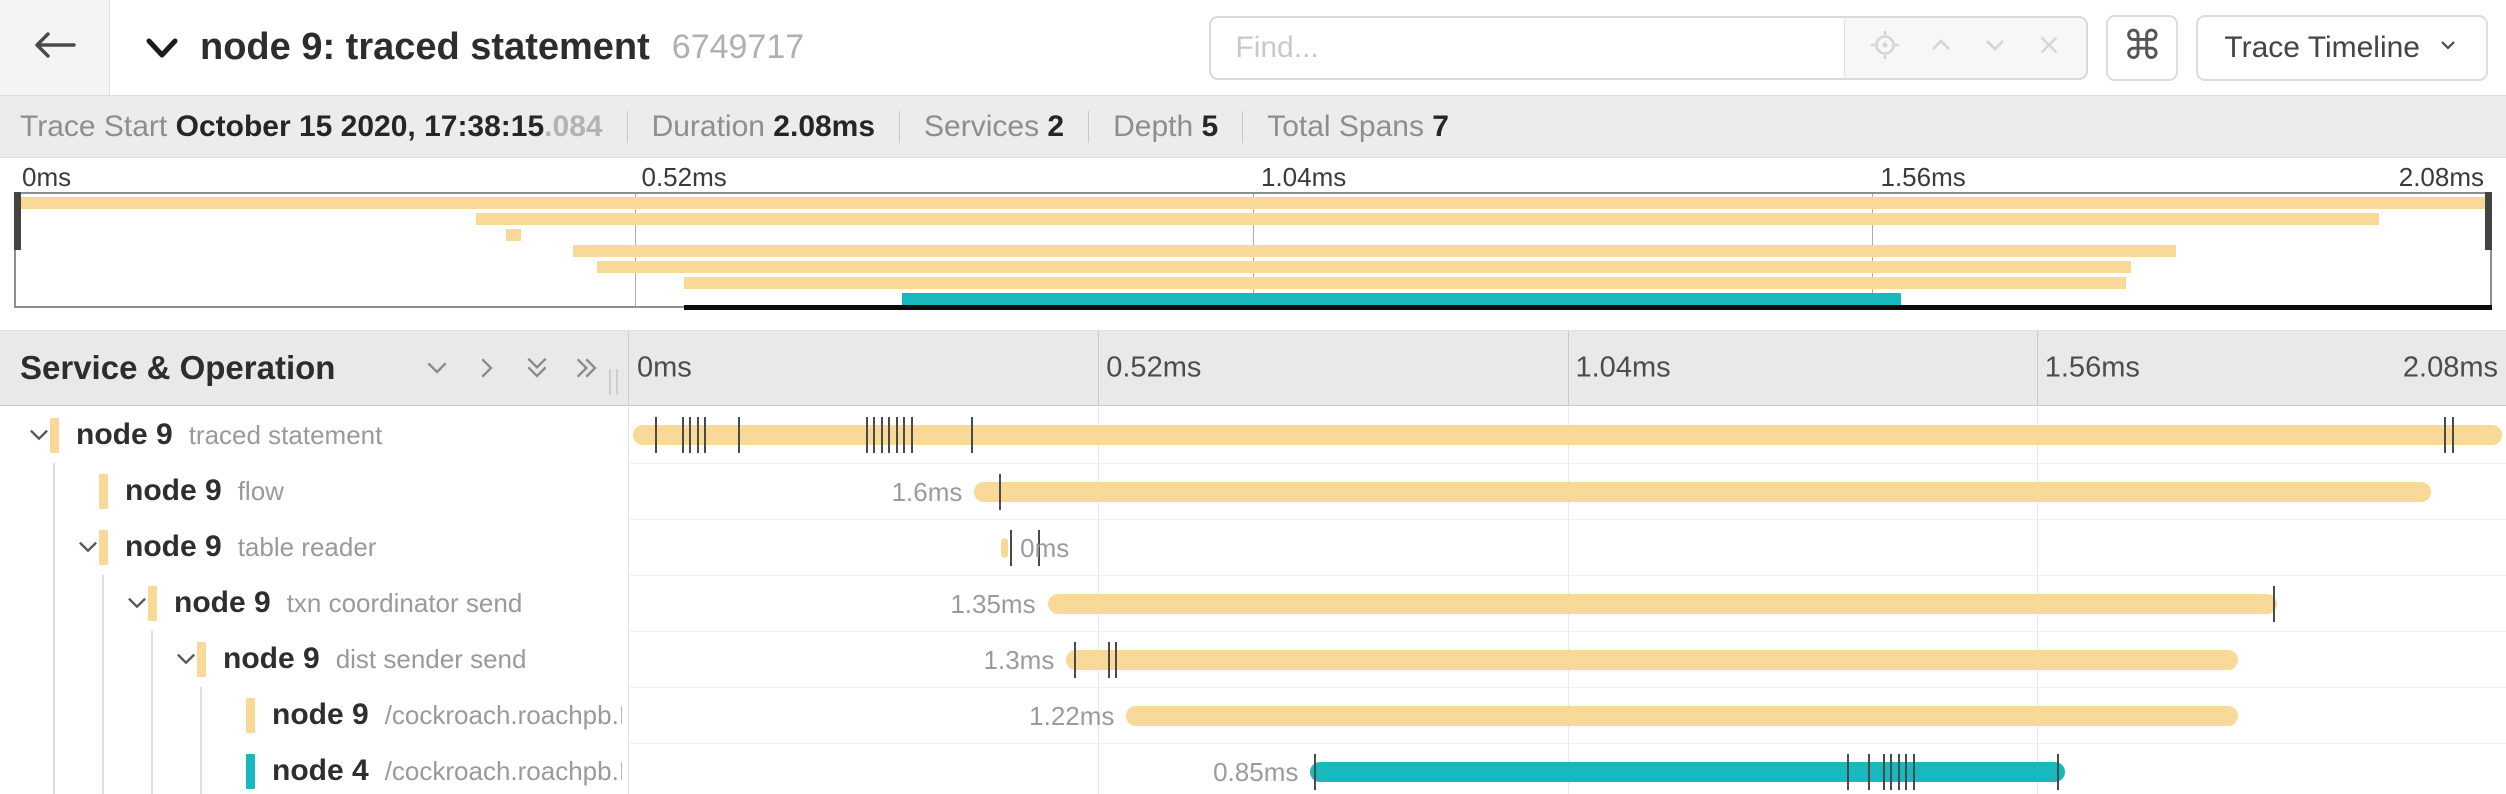 The height and width of the screenshot is (794, 2506). Describe the element at coordinates (1099, 368) in the screenshot. I see `axis-gridline` at that location.